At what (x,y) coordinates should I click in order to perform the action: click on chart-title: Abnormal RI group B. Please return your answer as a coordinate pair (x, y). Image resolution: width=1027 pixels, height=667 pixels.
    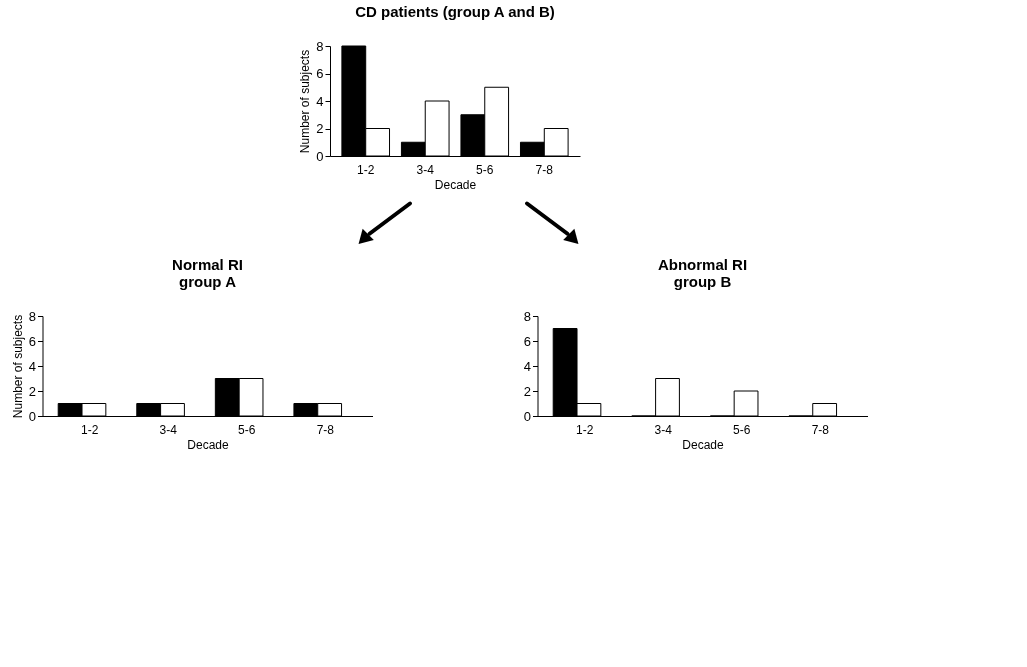
    Looking at the image, I should click on (702, 273).